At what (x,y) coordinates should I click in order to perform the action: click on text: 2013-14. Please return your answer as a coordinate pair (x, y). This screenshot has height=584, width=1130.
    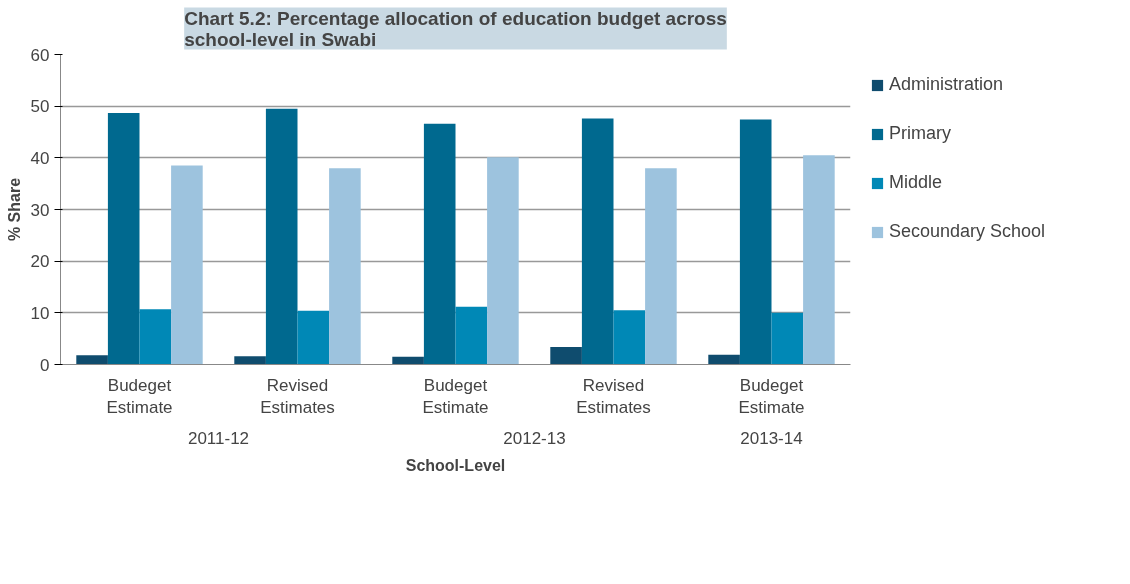
    Looking at the image, I should click on (771, 438).